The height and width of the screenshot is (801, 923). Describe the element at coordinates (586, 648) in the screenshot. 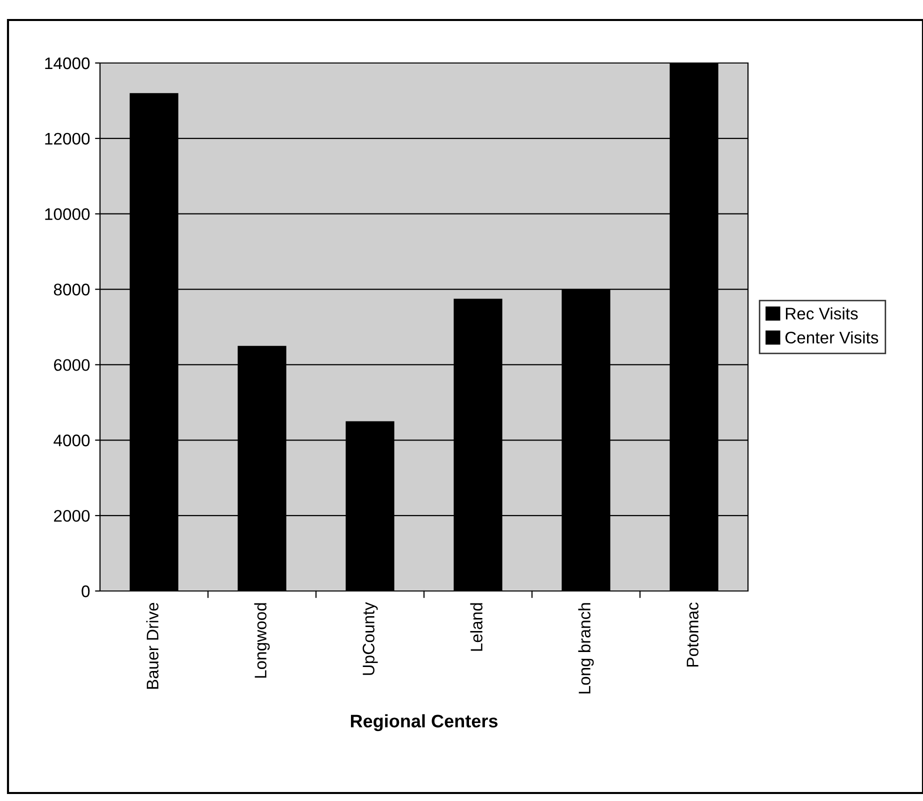

I see `x-tick-label: Long branch` at that location.